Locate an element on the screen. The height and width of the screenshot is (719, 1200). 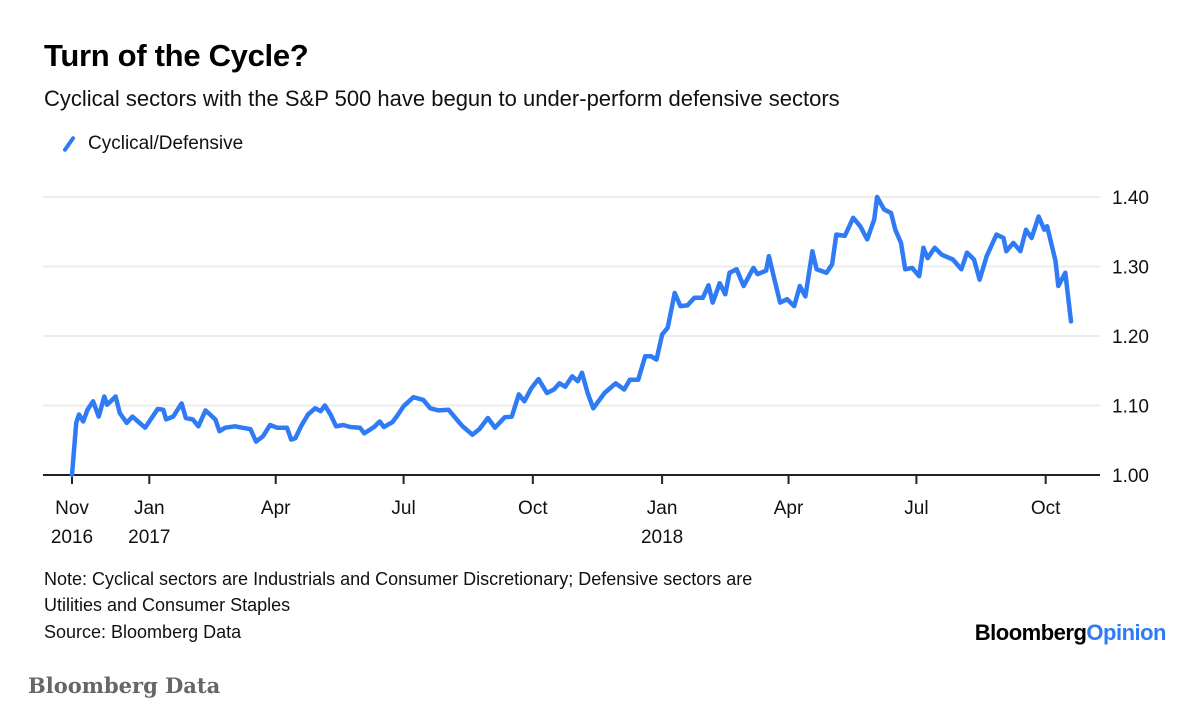
legend-label: Cyclical/Defensive is located at coordinates (166, 143).